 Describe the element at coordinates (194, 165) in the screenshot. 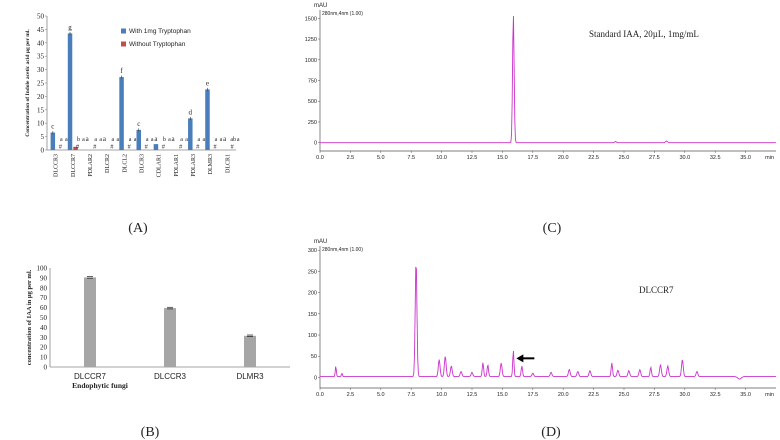

I see `x-tick-label: PDLAR3` at that location.